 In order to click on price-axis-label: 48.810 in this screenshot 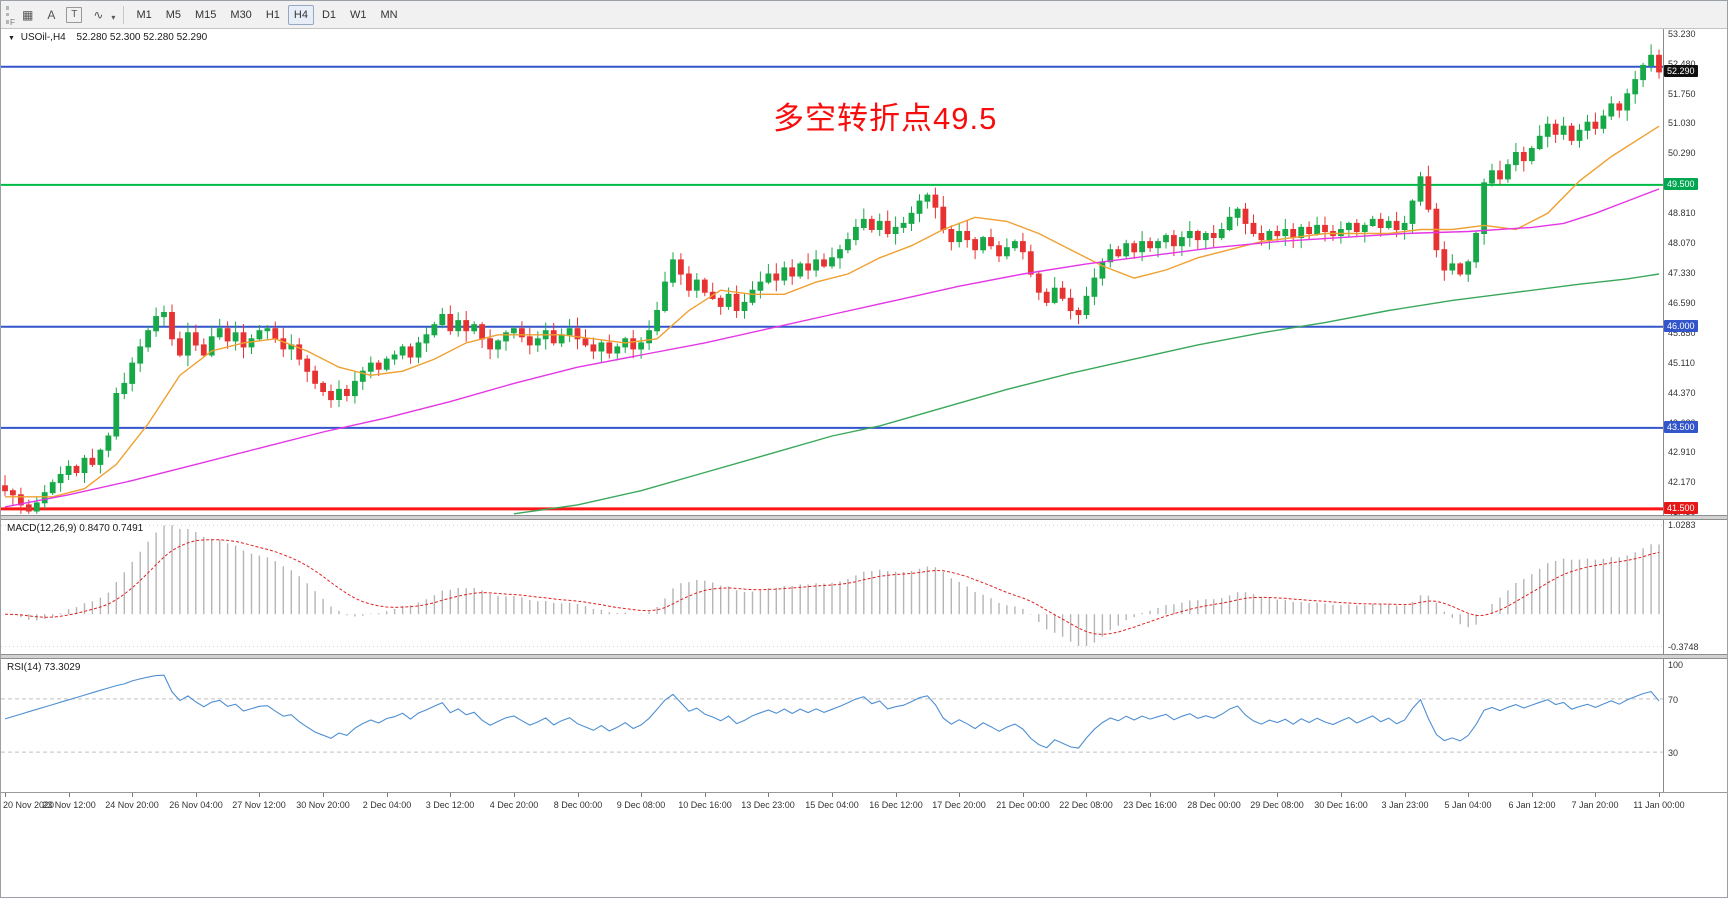, I will do `click(1682, 213)`.